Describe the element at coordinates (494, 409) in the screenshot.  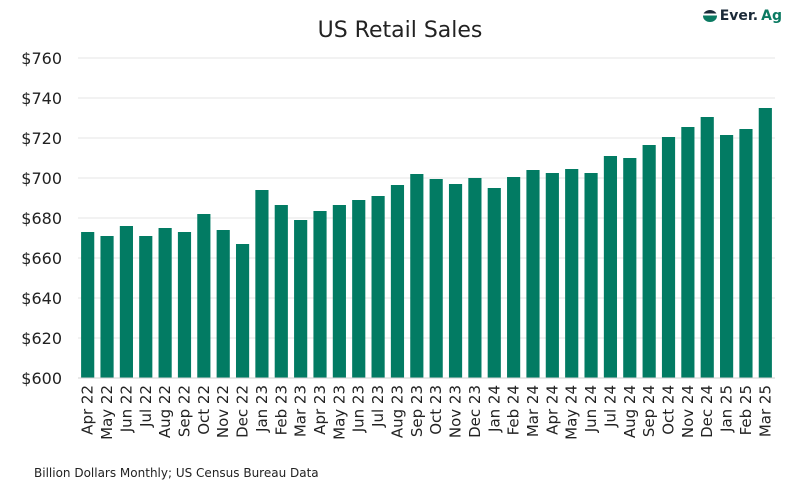
I see `x-tick-label: Jan 24` at that location.